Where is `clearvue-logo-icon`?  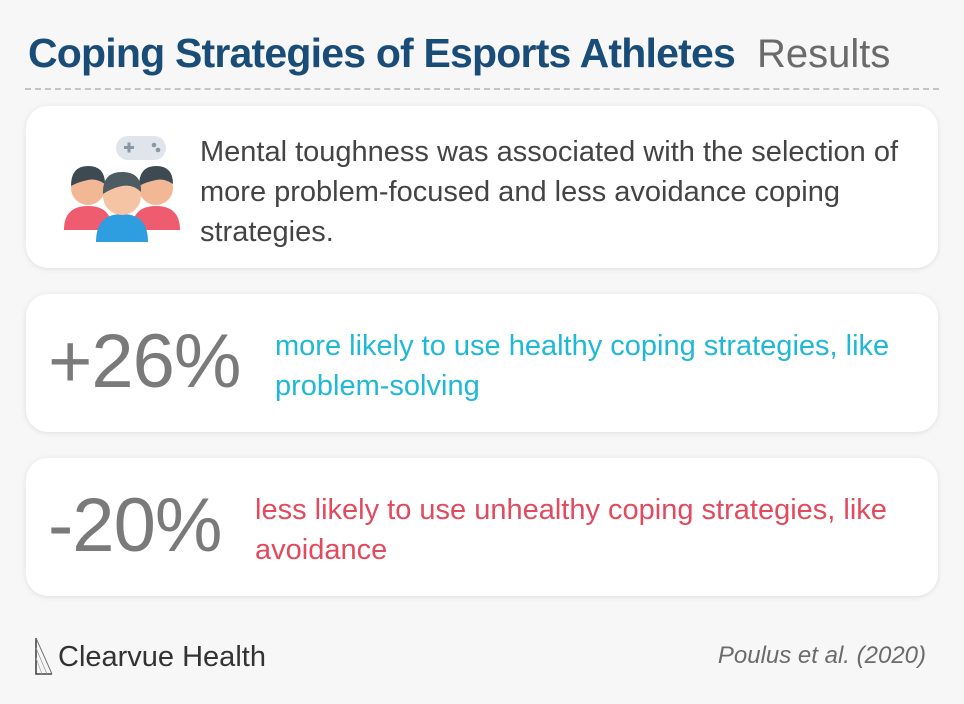 clearvue-logo-icon is located at coordinates (44, 657).